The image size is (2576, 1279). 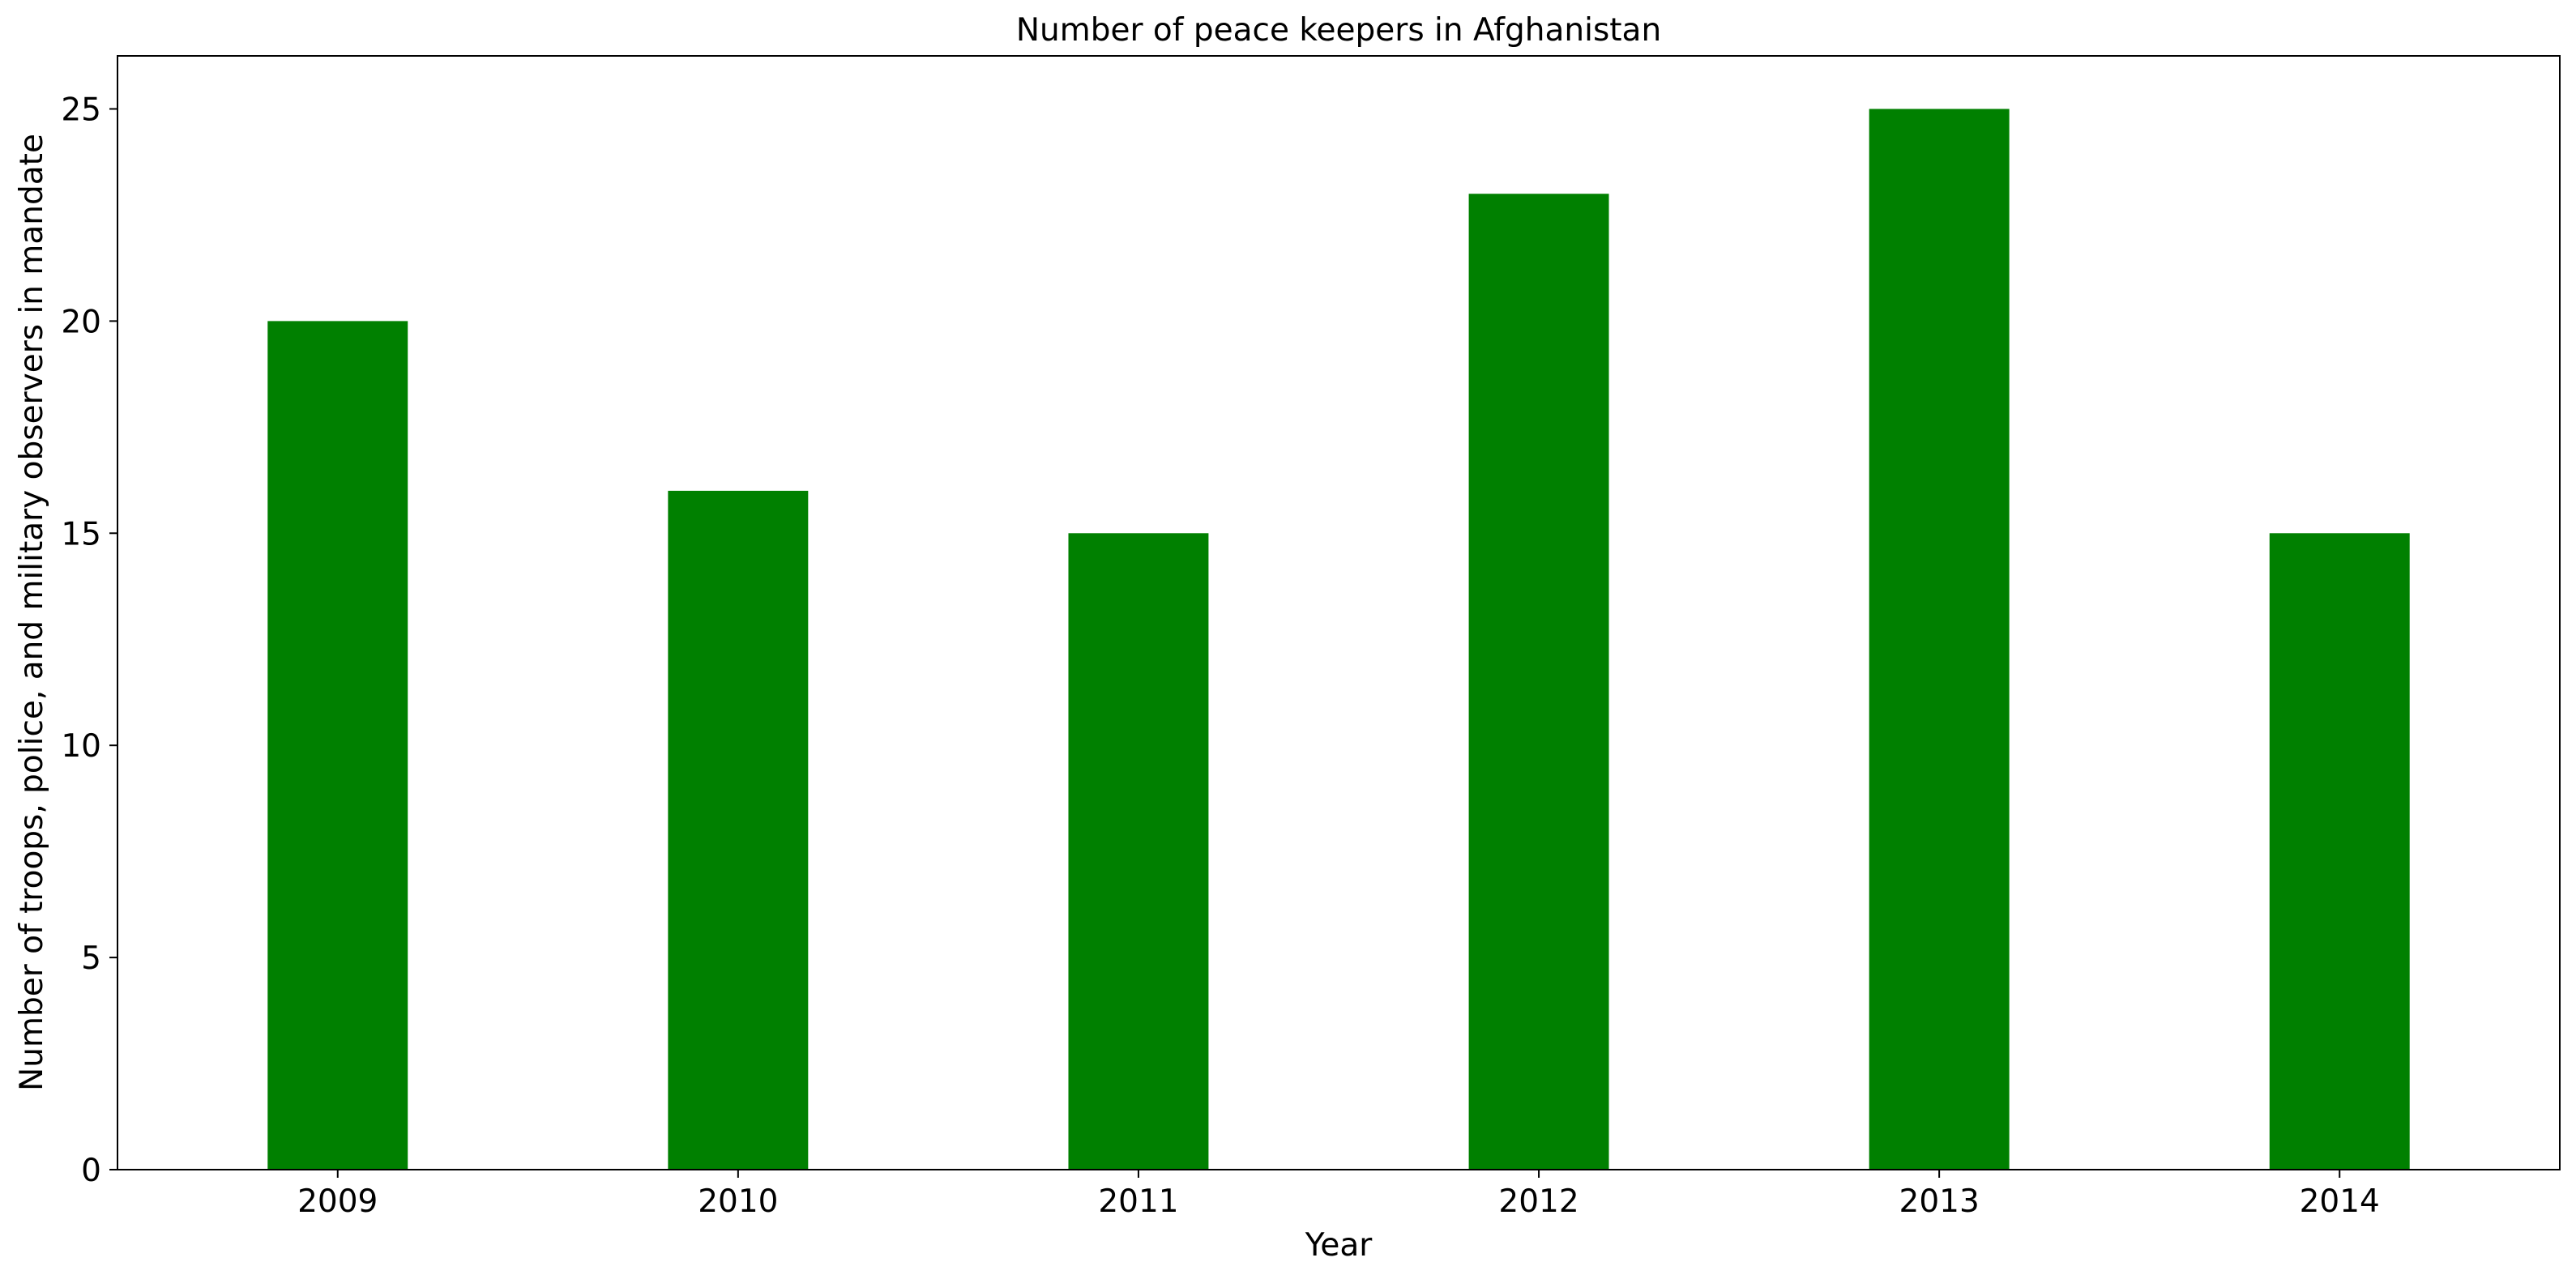 I want to click on y-tick-label: 5, so click(x=91, y=958).